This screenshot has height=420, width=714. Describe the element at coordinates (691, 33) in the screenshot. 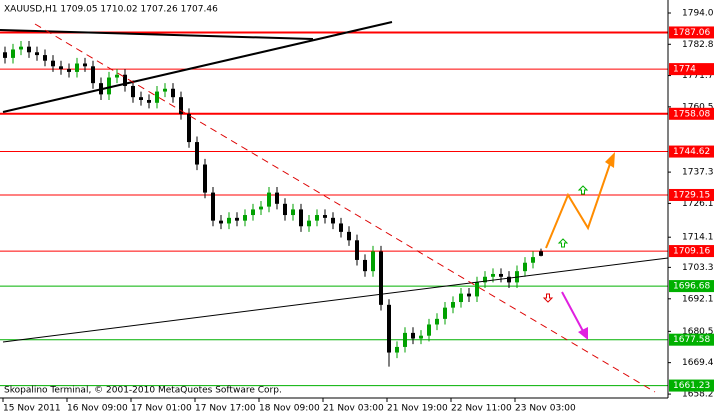

I see `level-label: 1787.06` at that location.